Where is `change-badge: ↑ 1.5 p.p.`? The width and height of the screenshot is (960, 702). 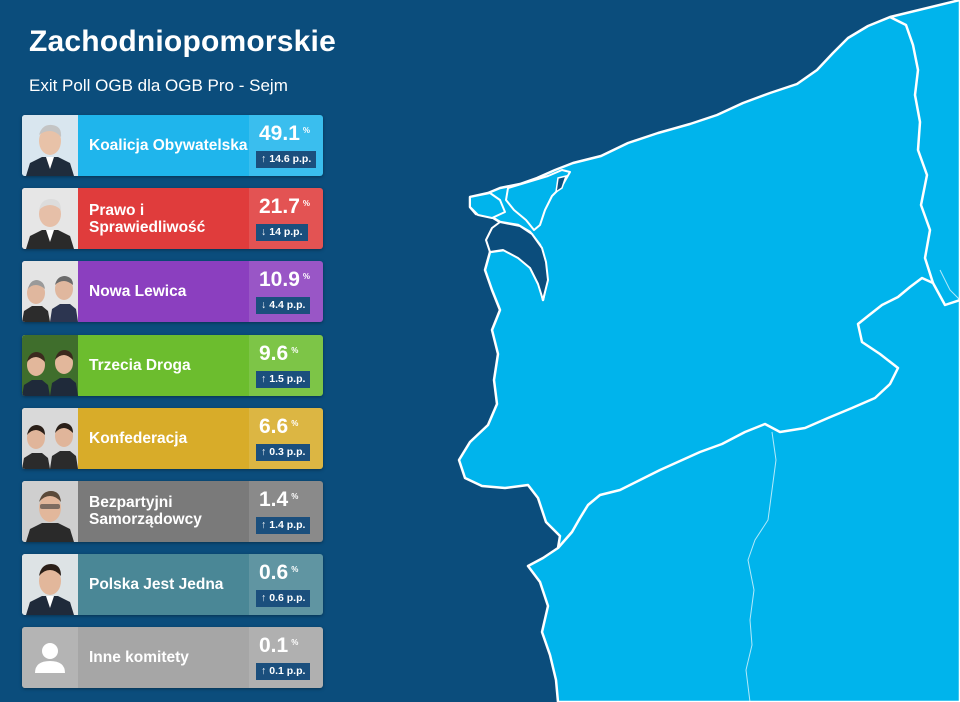 change-badge: ↑ 1.5 p.p. is located at coordinates (283, 379).